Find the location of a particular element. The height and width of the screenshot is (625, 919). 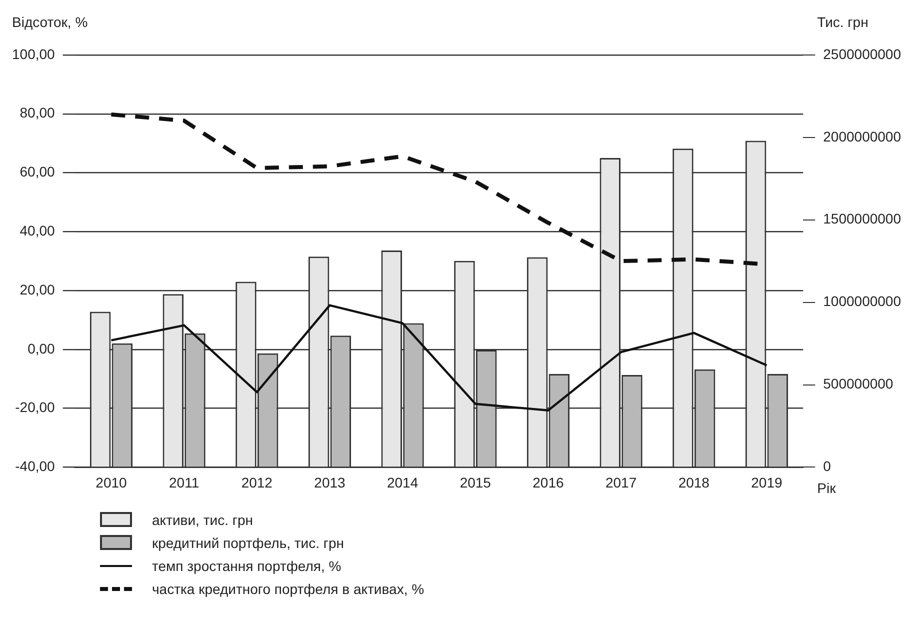

x-tick-label: 2017 is located at coordinates (621, 482).